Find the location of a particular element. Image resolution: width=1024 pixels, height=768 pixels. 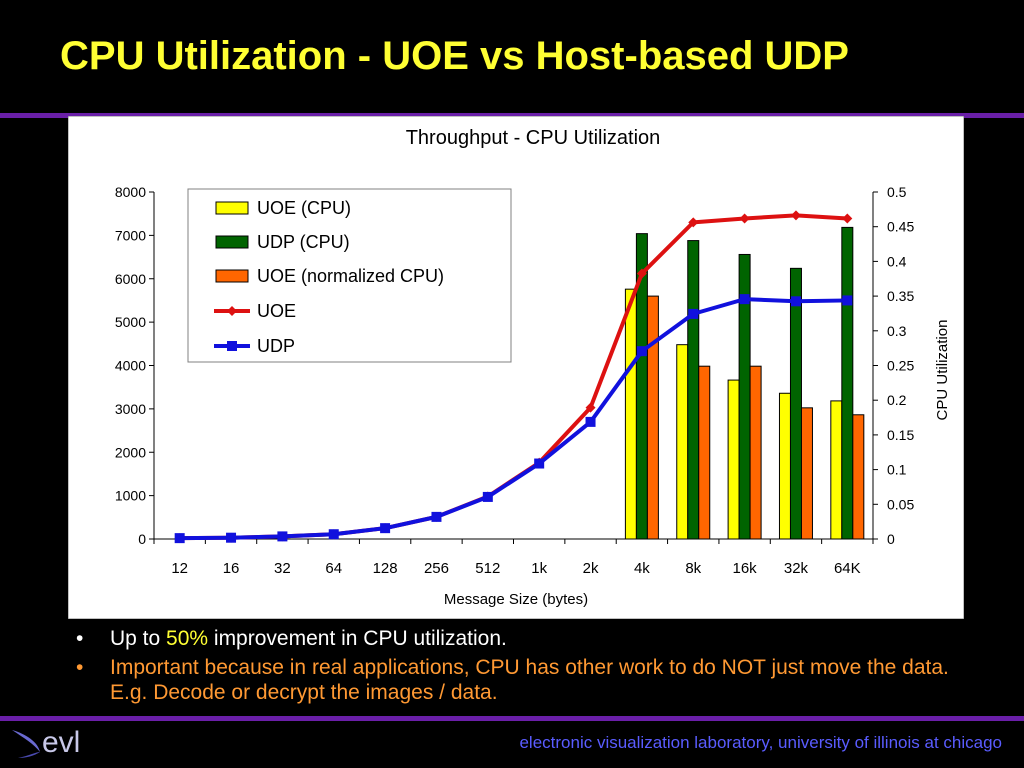

y-tick-label: 0 is located at coordinates (142, 539).